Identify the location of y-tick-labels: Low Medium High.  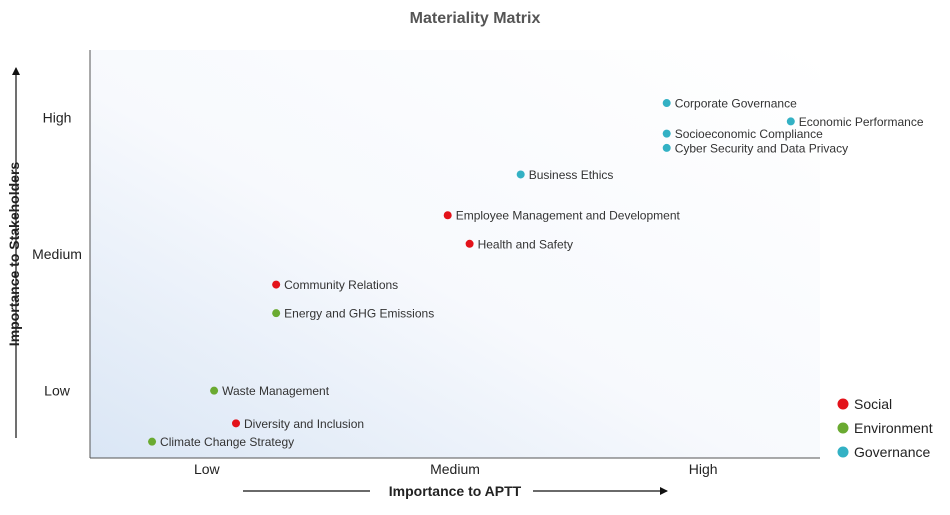
(57, 253).